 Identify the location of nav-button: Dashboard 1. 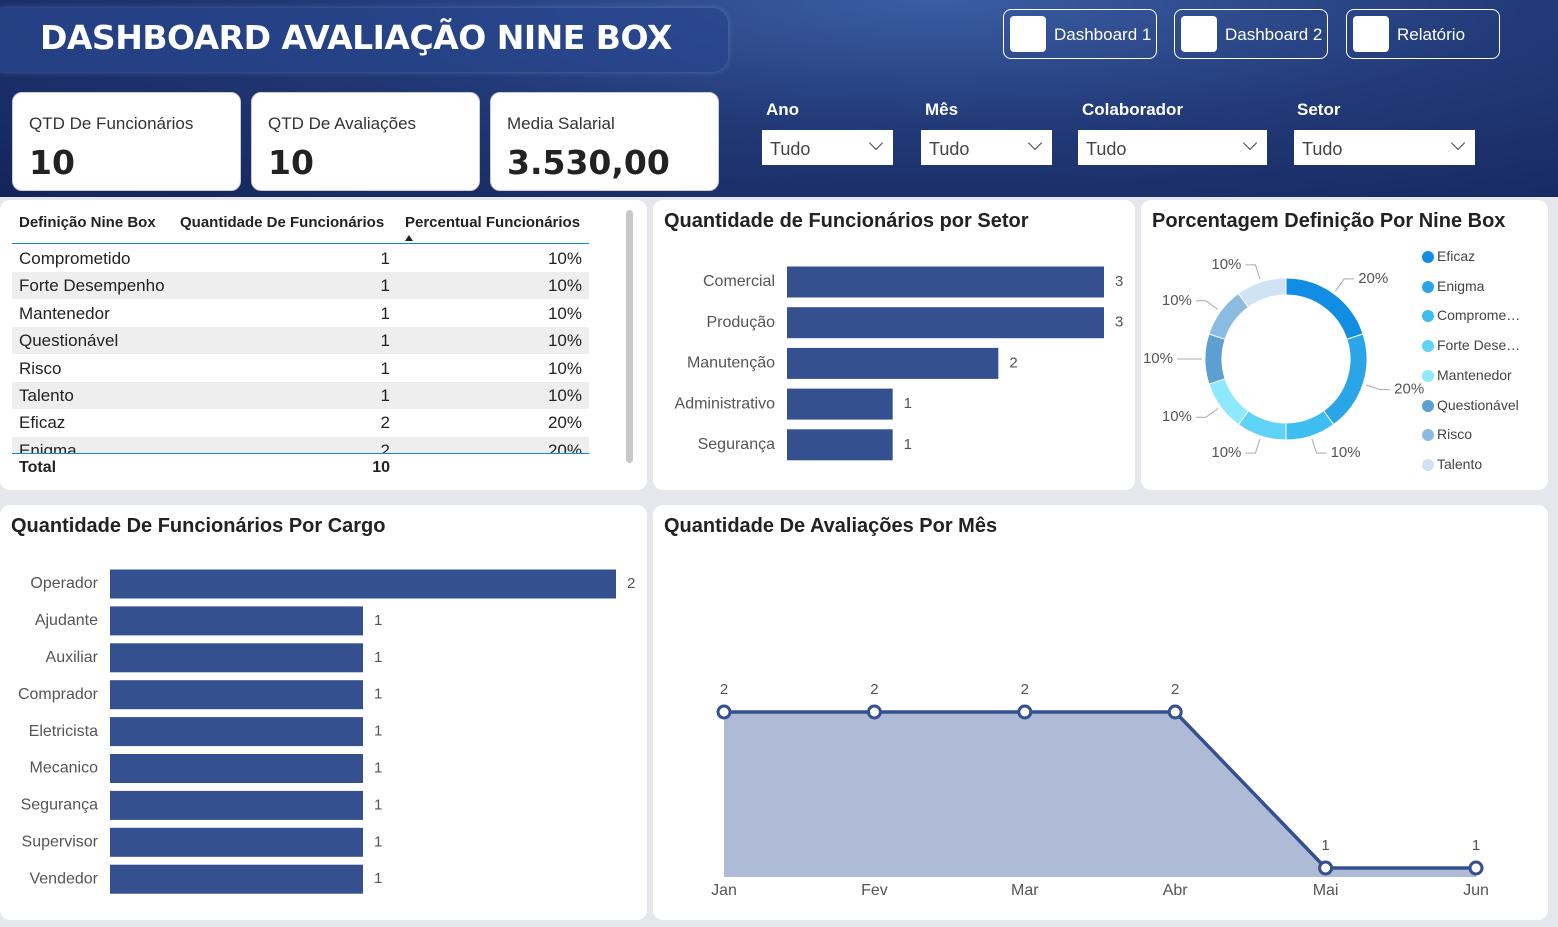
(1080, 34).